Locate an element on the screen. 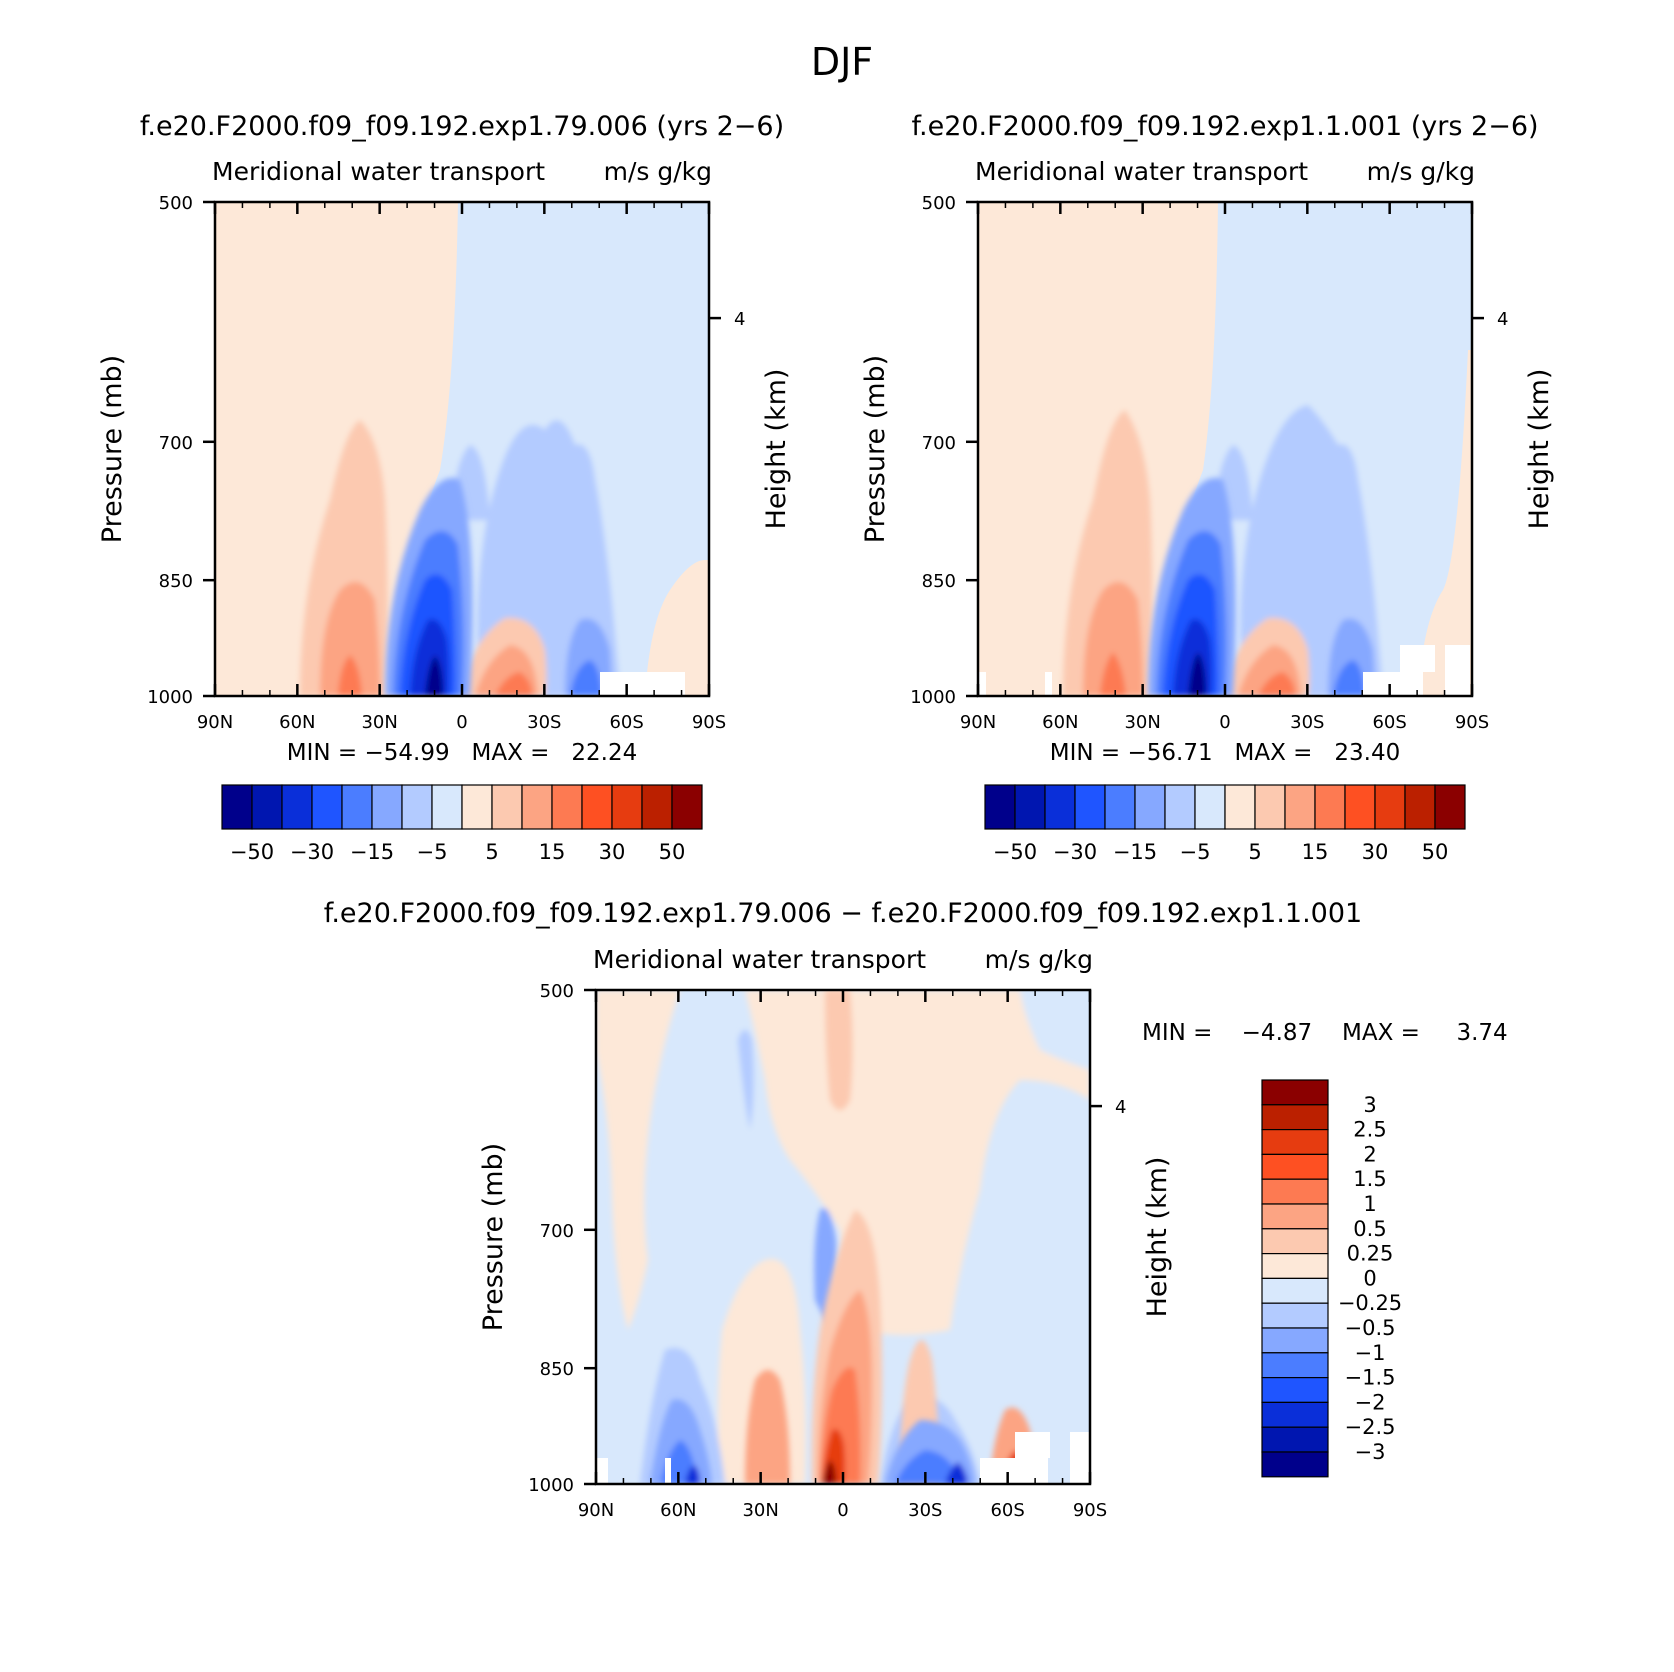 Image resolution: width=1674 pixels, height=1672 pixels. field-region-shelf-pos is located at coordinates (677, 628).